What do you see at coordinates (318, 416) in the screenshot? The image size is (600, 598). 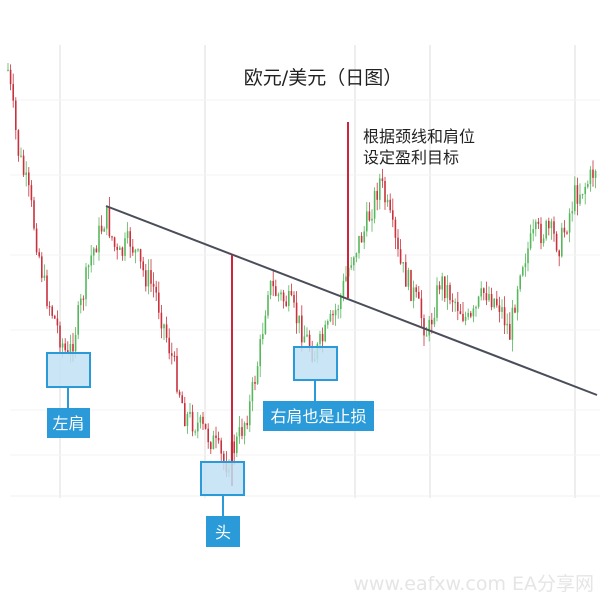 I see `right-shoulder-label-bg` at bounding box center [318, 416].